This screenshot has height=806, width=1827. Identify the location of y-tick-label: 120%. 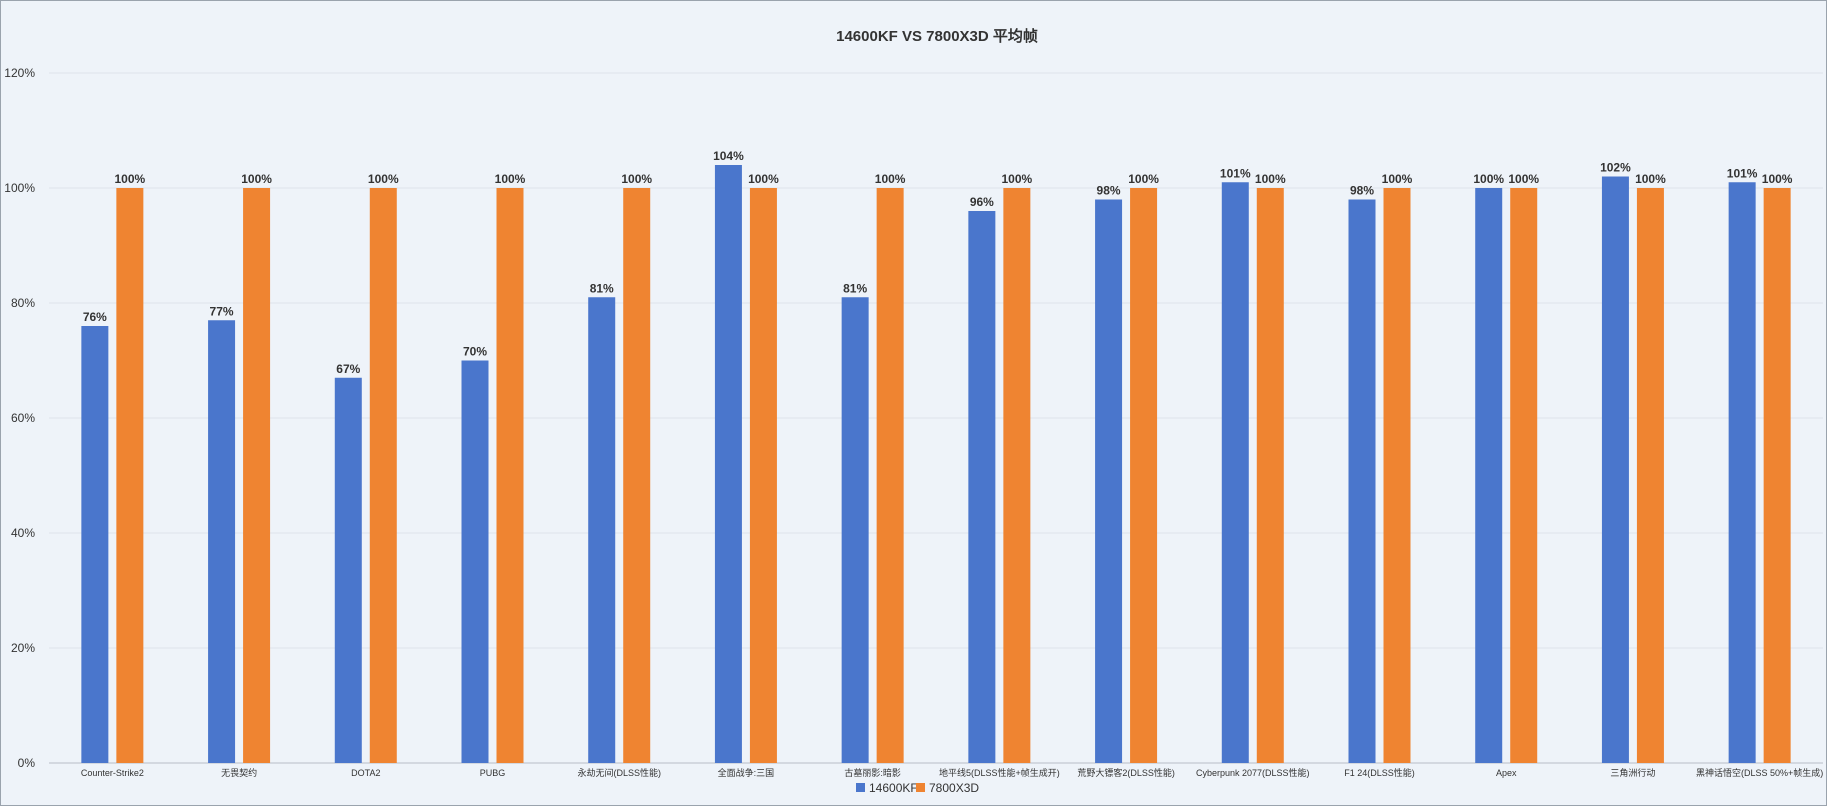
(19, 73).